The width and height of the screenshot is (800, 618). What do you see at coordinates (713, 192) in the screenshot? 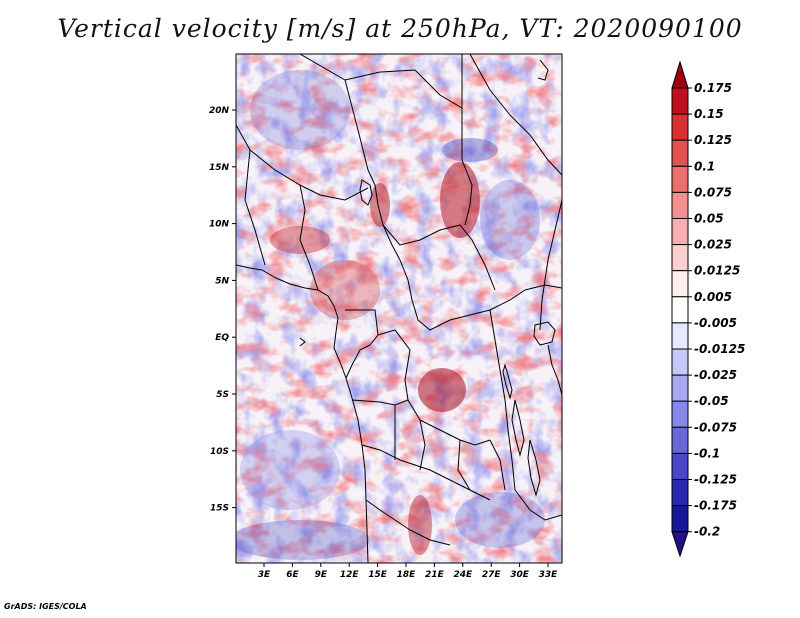
I see `colorbar-label: 0.075` at bounding box center [713, 192].